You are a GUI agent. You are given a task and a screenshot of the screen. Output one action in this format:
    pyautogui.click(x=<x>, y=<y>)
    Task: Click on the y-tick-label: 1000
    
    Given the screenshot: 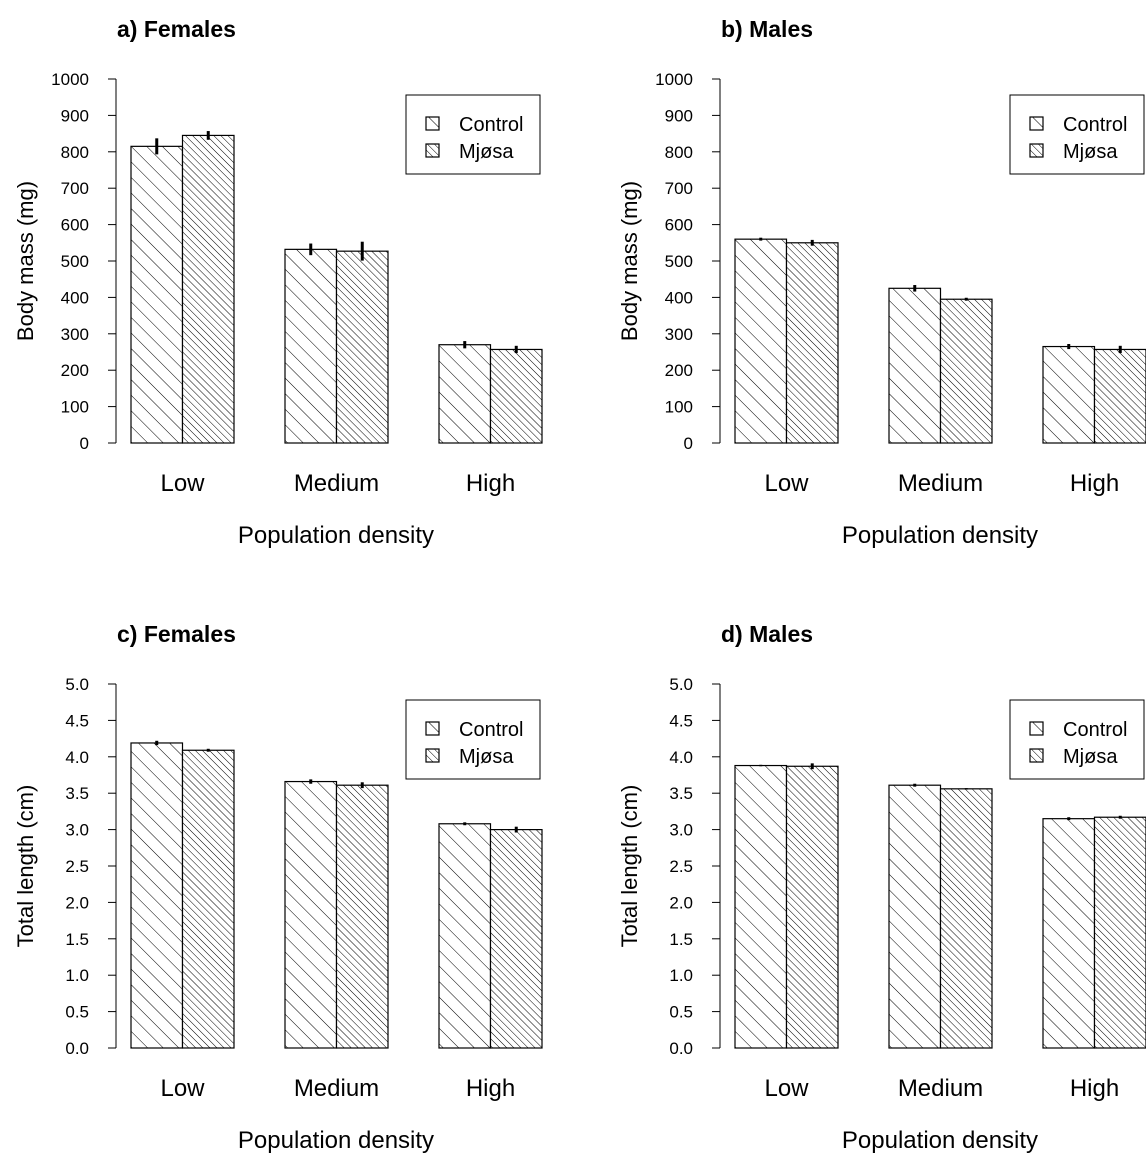 What is the action you would take?
    pyautogui.click(x=70, y=79)
    